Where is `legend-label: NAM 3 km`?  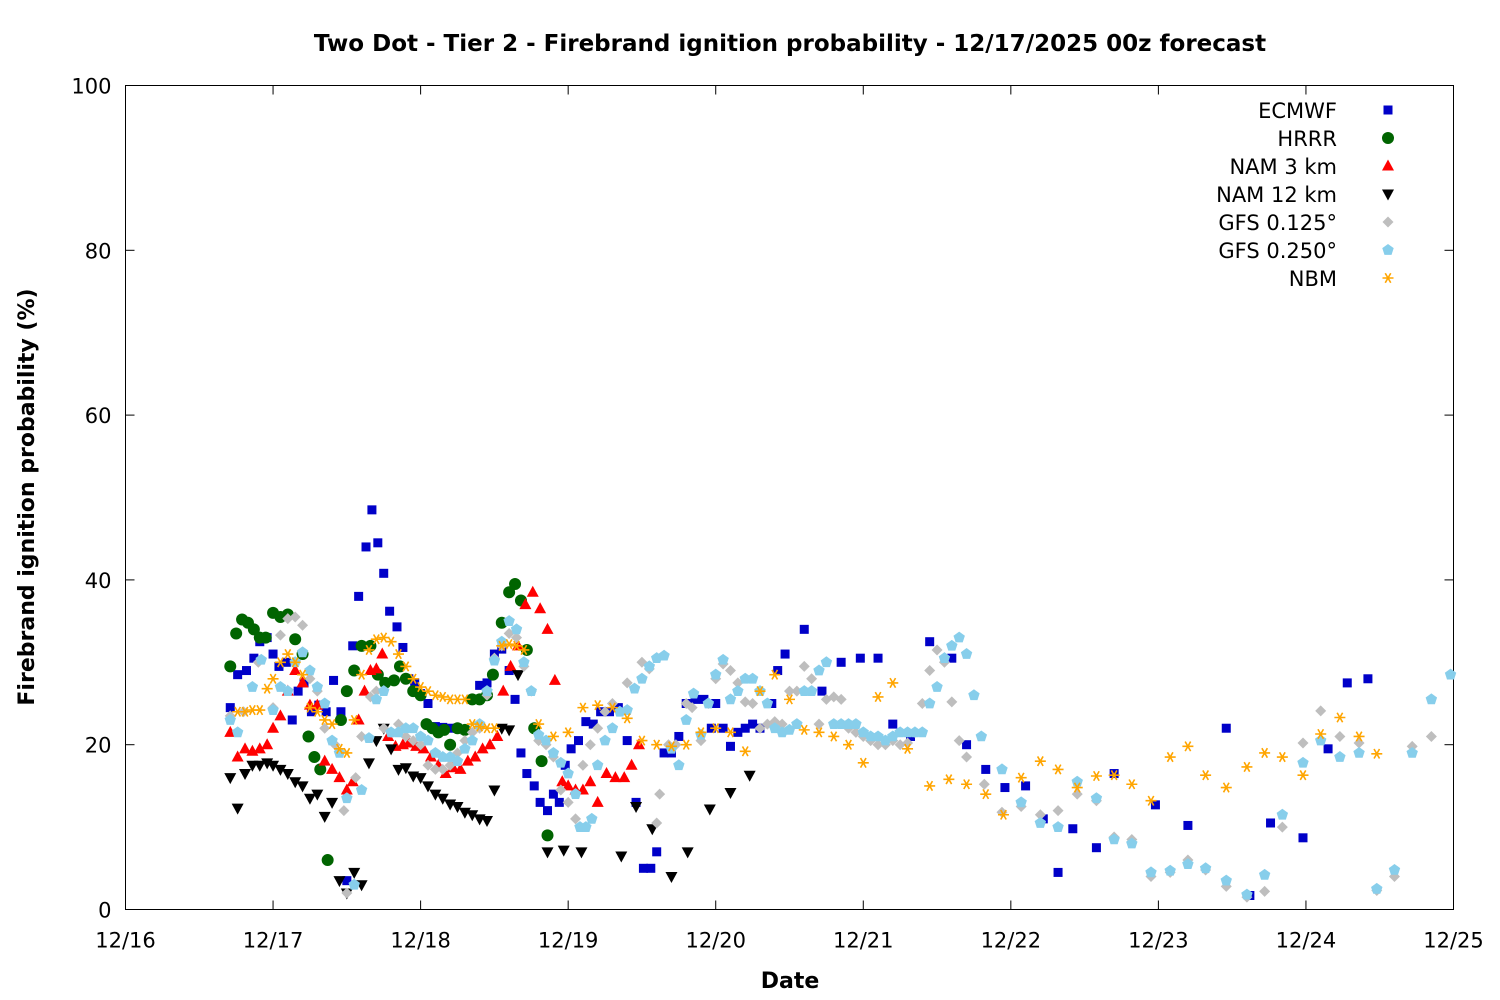
legend-label: NAM 3 km is located at coordinates (1283, 167).